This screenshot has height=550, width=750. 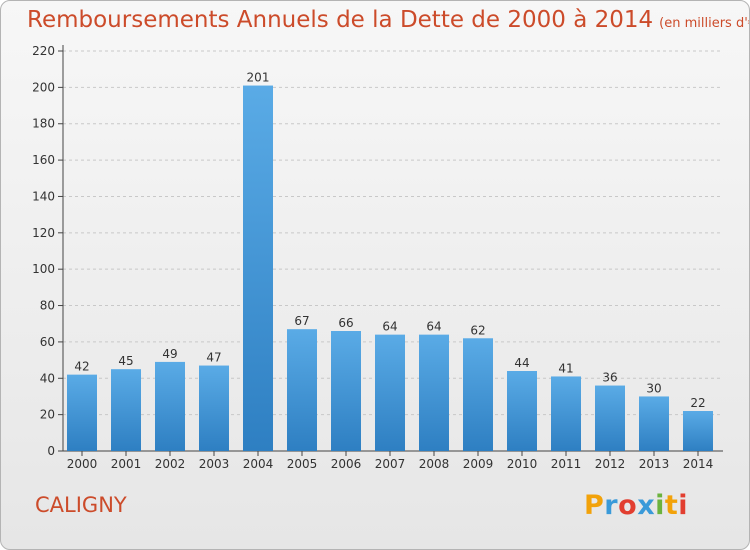 I want to click on y-tick-label: 220, so click(x=43, y=51).